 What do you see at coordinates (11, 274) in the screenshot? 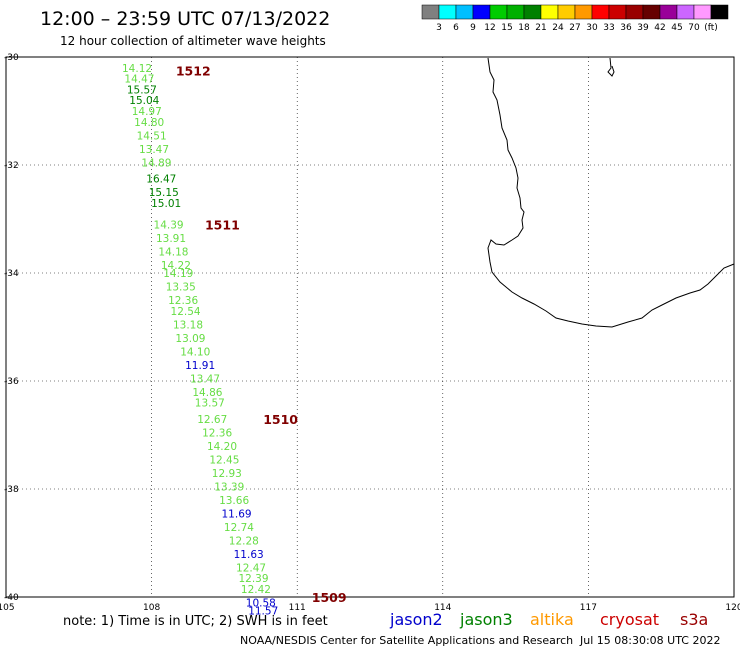
I see `lat-tick-label: -34` at bounding box center [11, 274].